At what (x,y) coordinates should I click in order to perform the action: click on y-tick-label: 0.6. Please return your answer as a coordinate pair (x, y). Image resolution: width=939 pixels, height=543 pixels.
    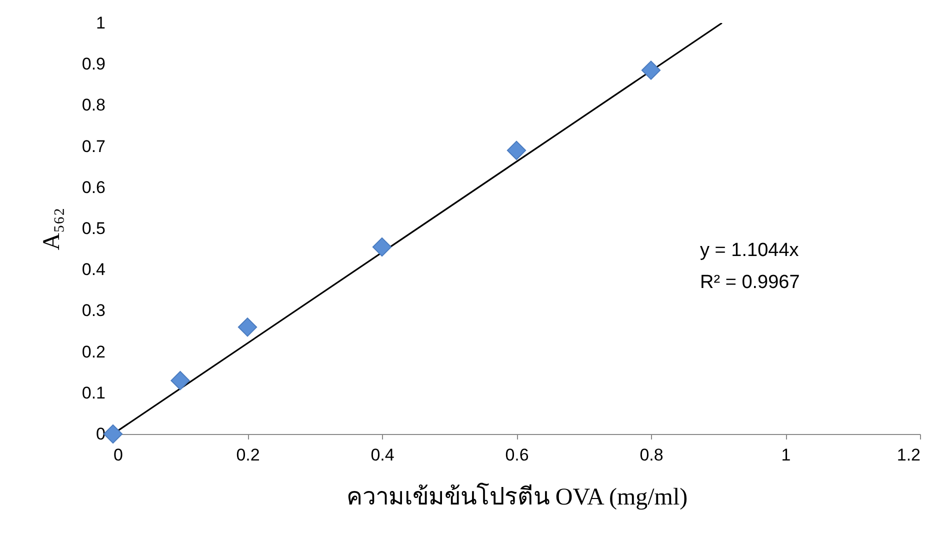
    Looking at the image, I should click on (94, 187).